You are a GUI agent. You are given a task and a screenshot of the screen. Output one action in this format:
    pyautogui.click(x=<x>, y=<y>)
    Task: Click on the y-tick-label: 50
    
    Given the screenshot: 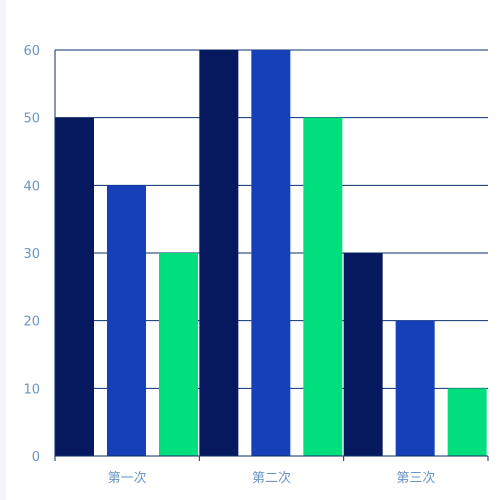 What is the action you would take?
    pyautogui.click(x=31, y=119)
    